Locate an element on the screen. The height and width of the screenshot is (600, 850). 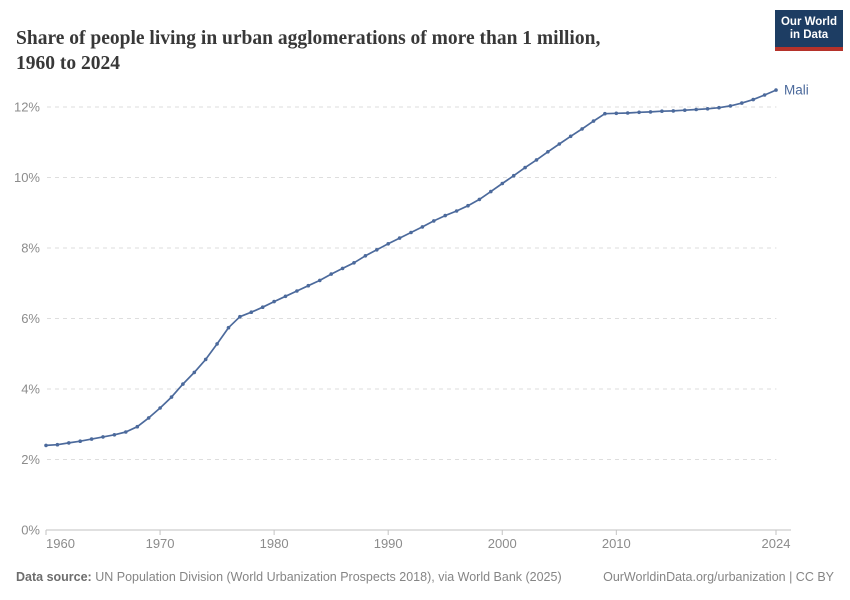
y-tick-label: 4% is located at coordinates (30, 389).